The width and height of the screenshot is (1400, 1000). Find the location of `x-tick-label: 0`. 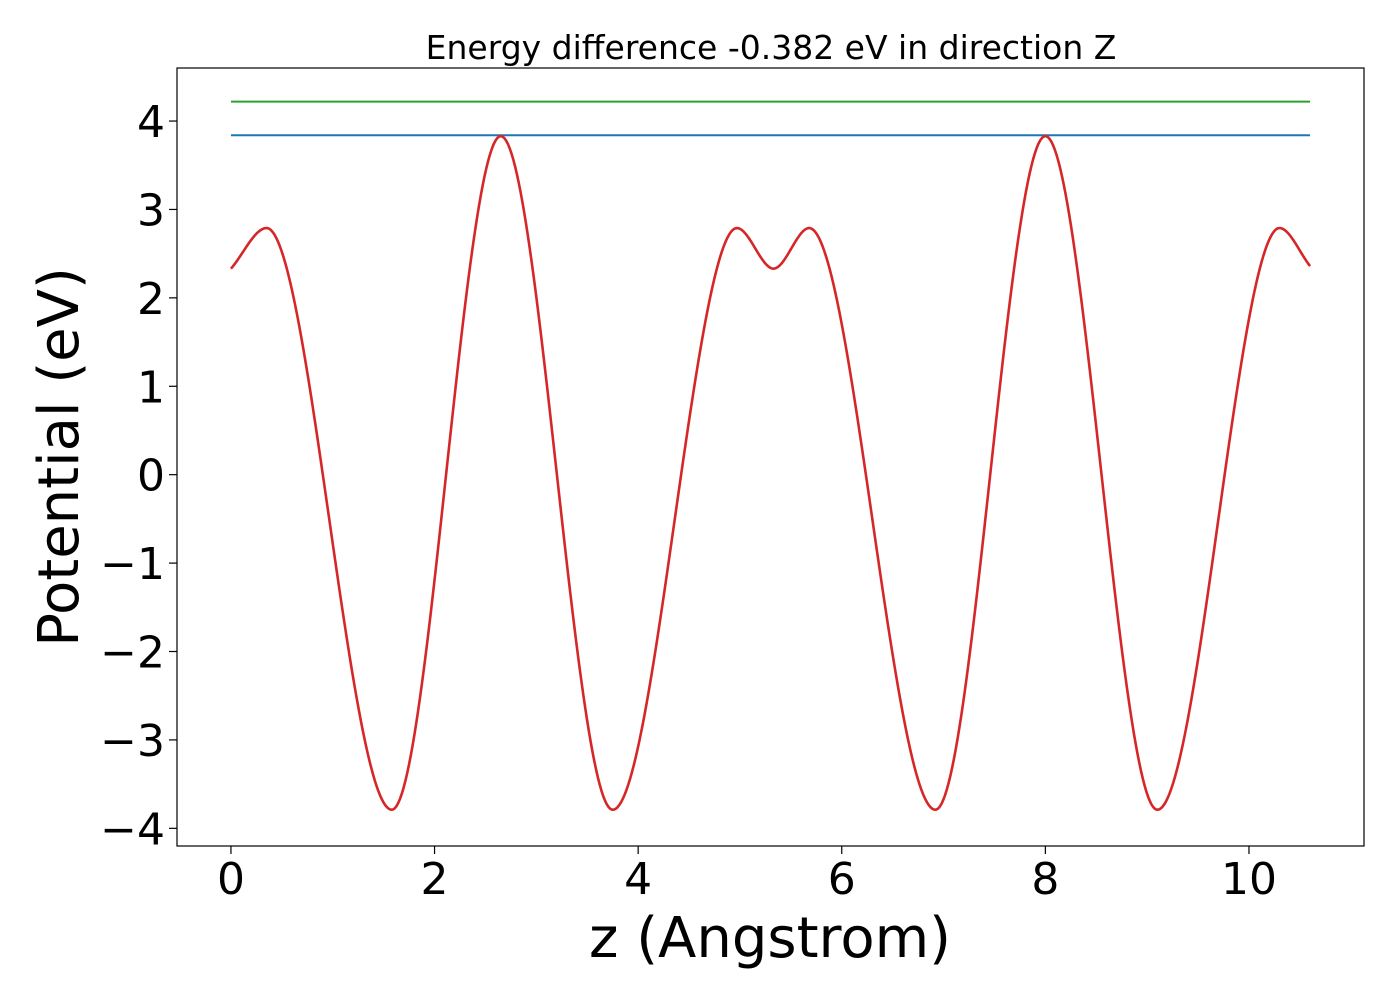

x-tick-label: 0 is located at coordinates (231, 879).